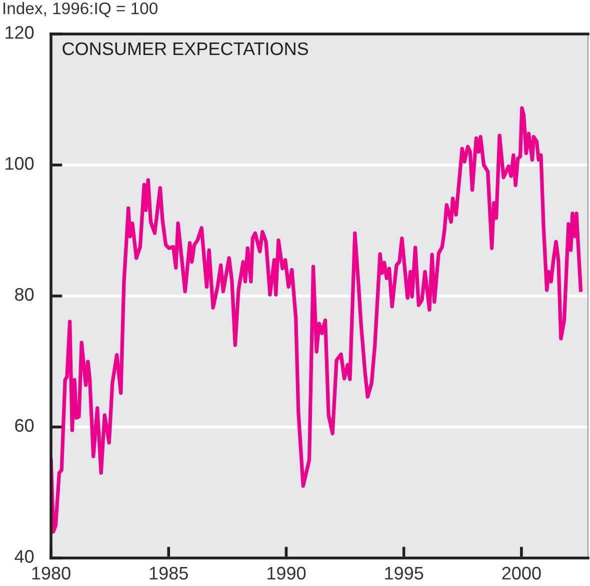 The height and width of the screenshot is (586, 590). Describe the element at coordinates (20, 32) in the screenshot. I see `y-tick-label: 120` at that location.